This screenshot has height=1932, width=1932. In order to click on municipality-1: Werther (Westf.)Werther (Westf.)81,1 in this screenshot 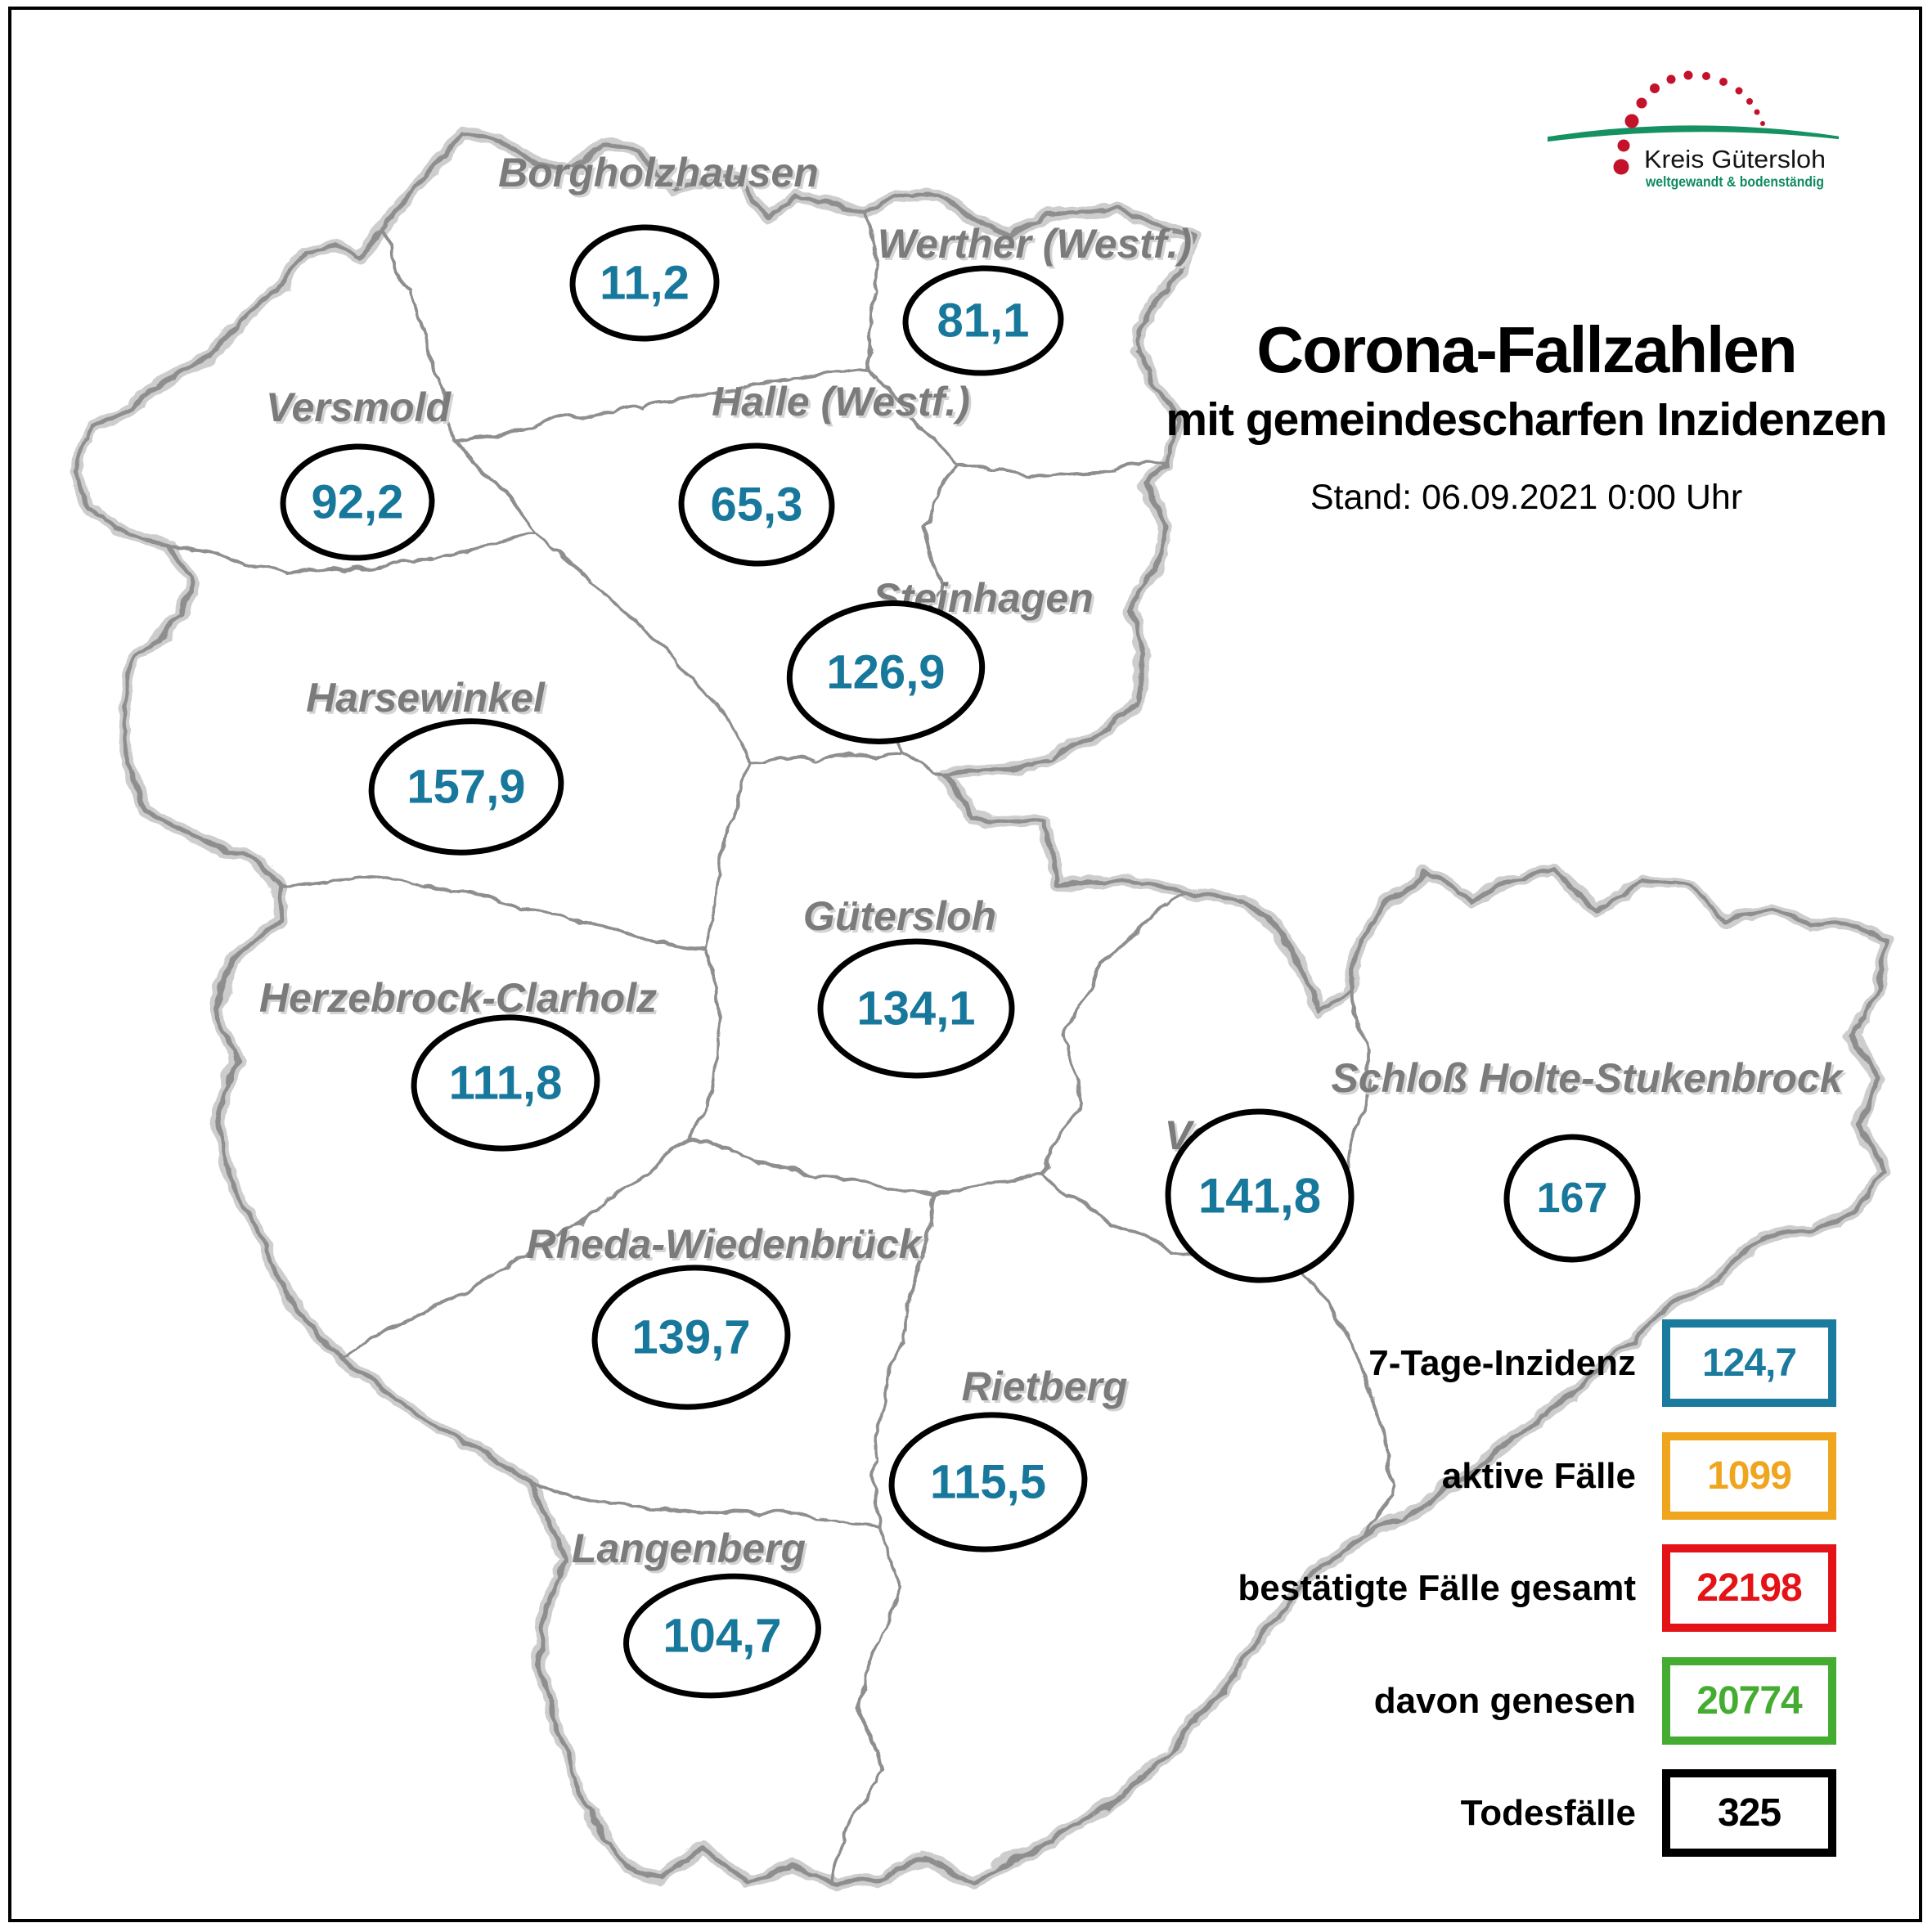, I will do `click(1036, 299)`.